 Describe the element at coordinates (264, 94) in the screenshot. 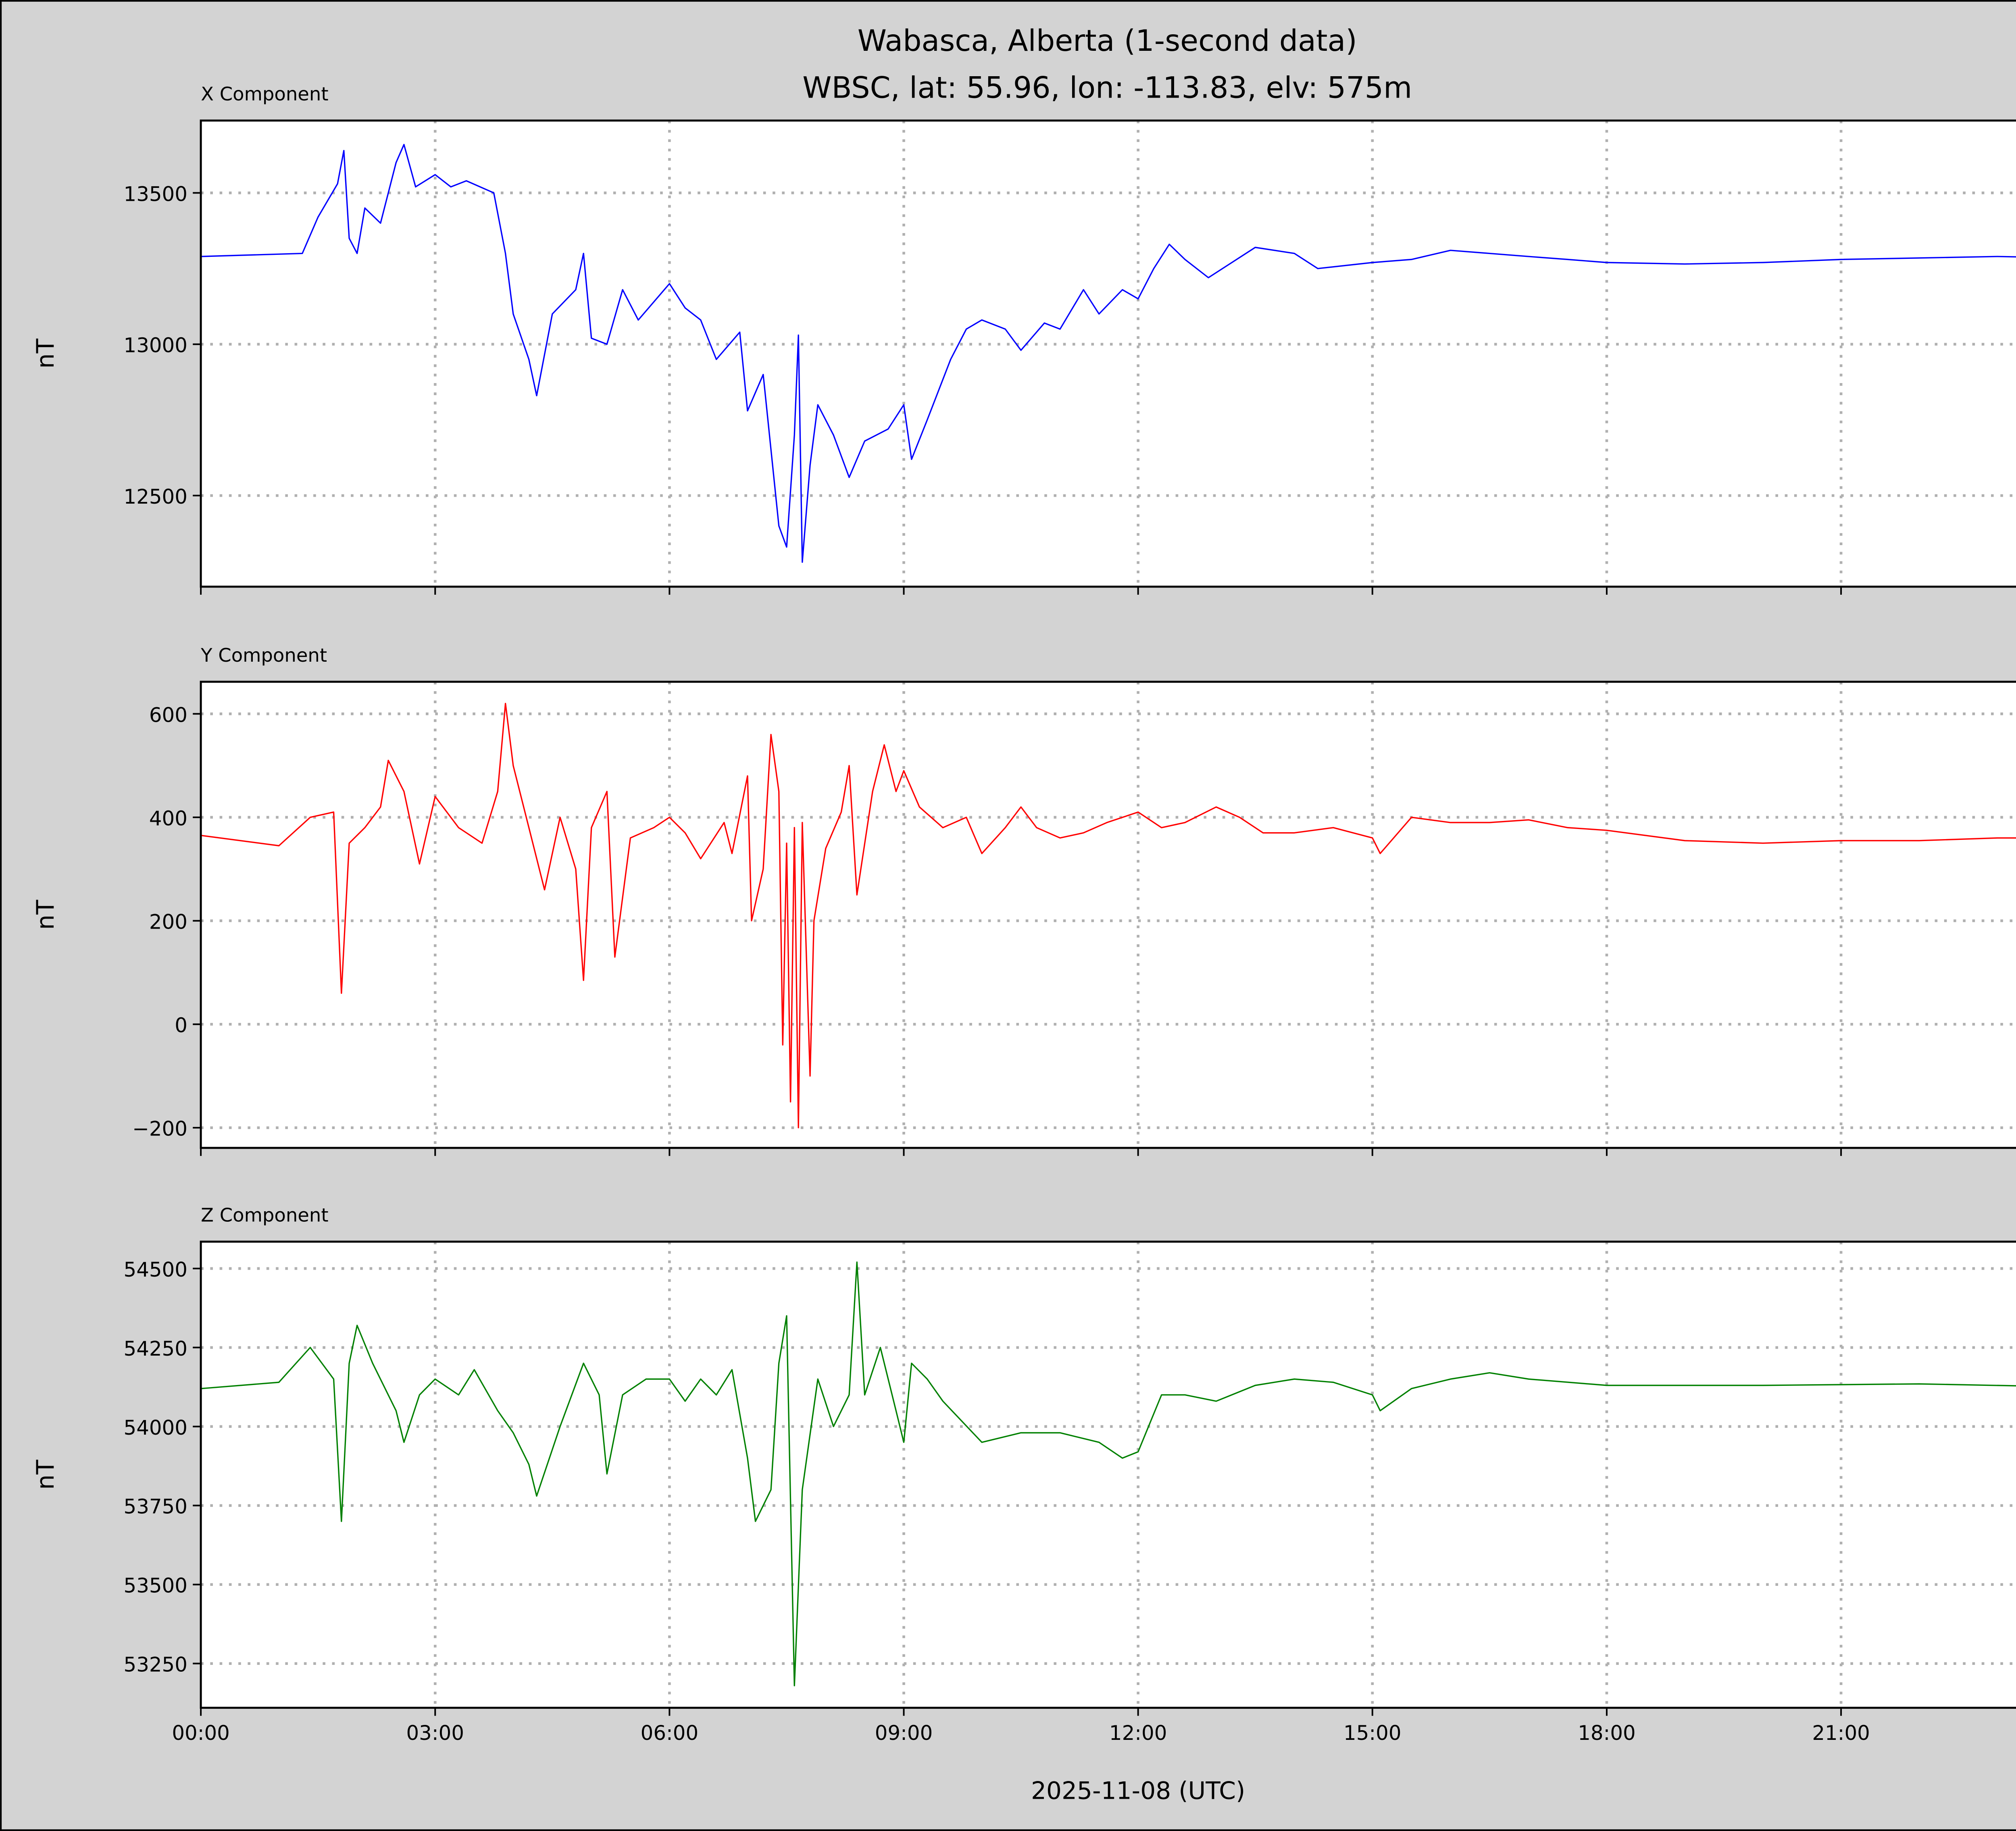

I see `panel-title: X Component` at that location.